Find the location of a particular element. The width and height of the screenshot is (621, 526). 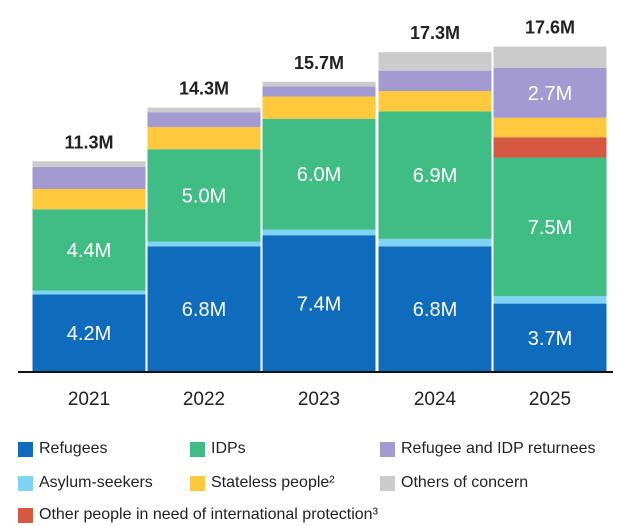

legend-item-others: Others of concern is located at coordinates (454, 483).